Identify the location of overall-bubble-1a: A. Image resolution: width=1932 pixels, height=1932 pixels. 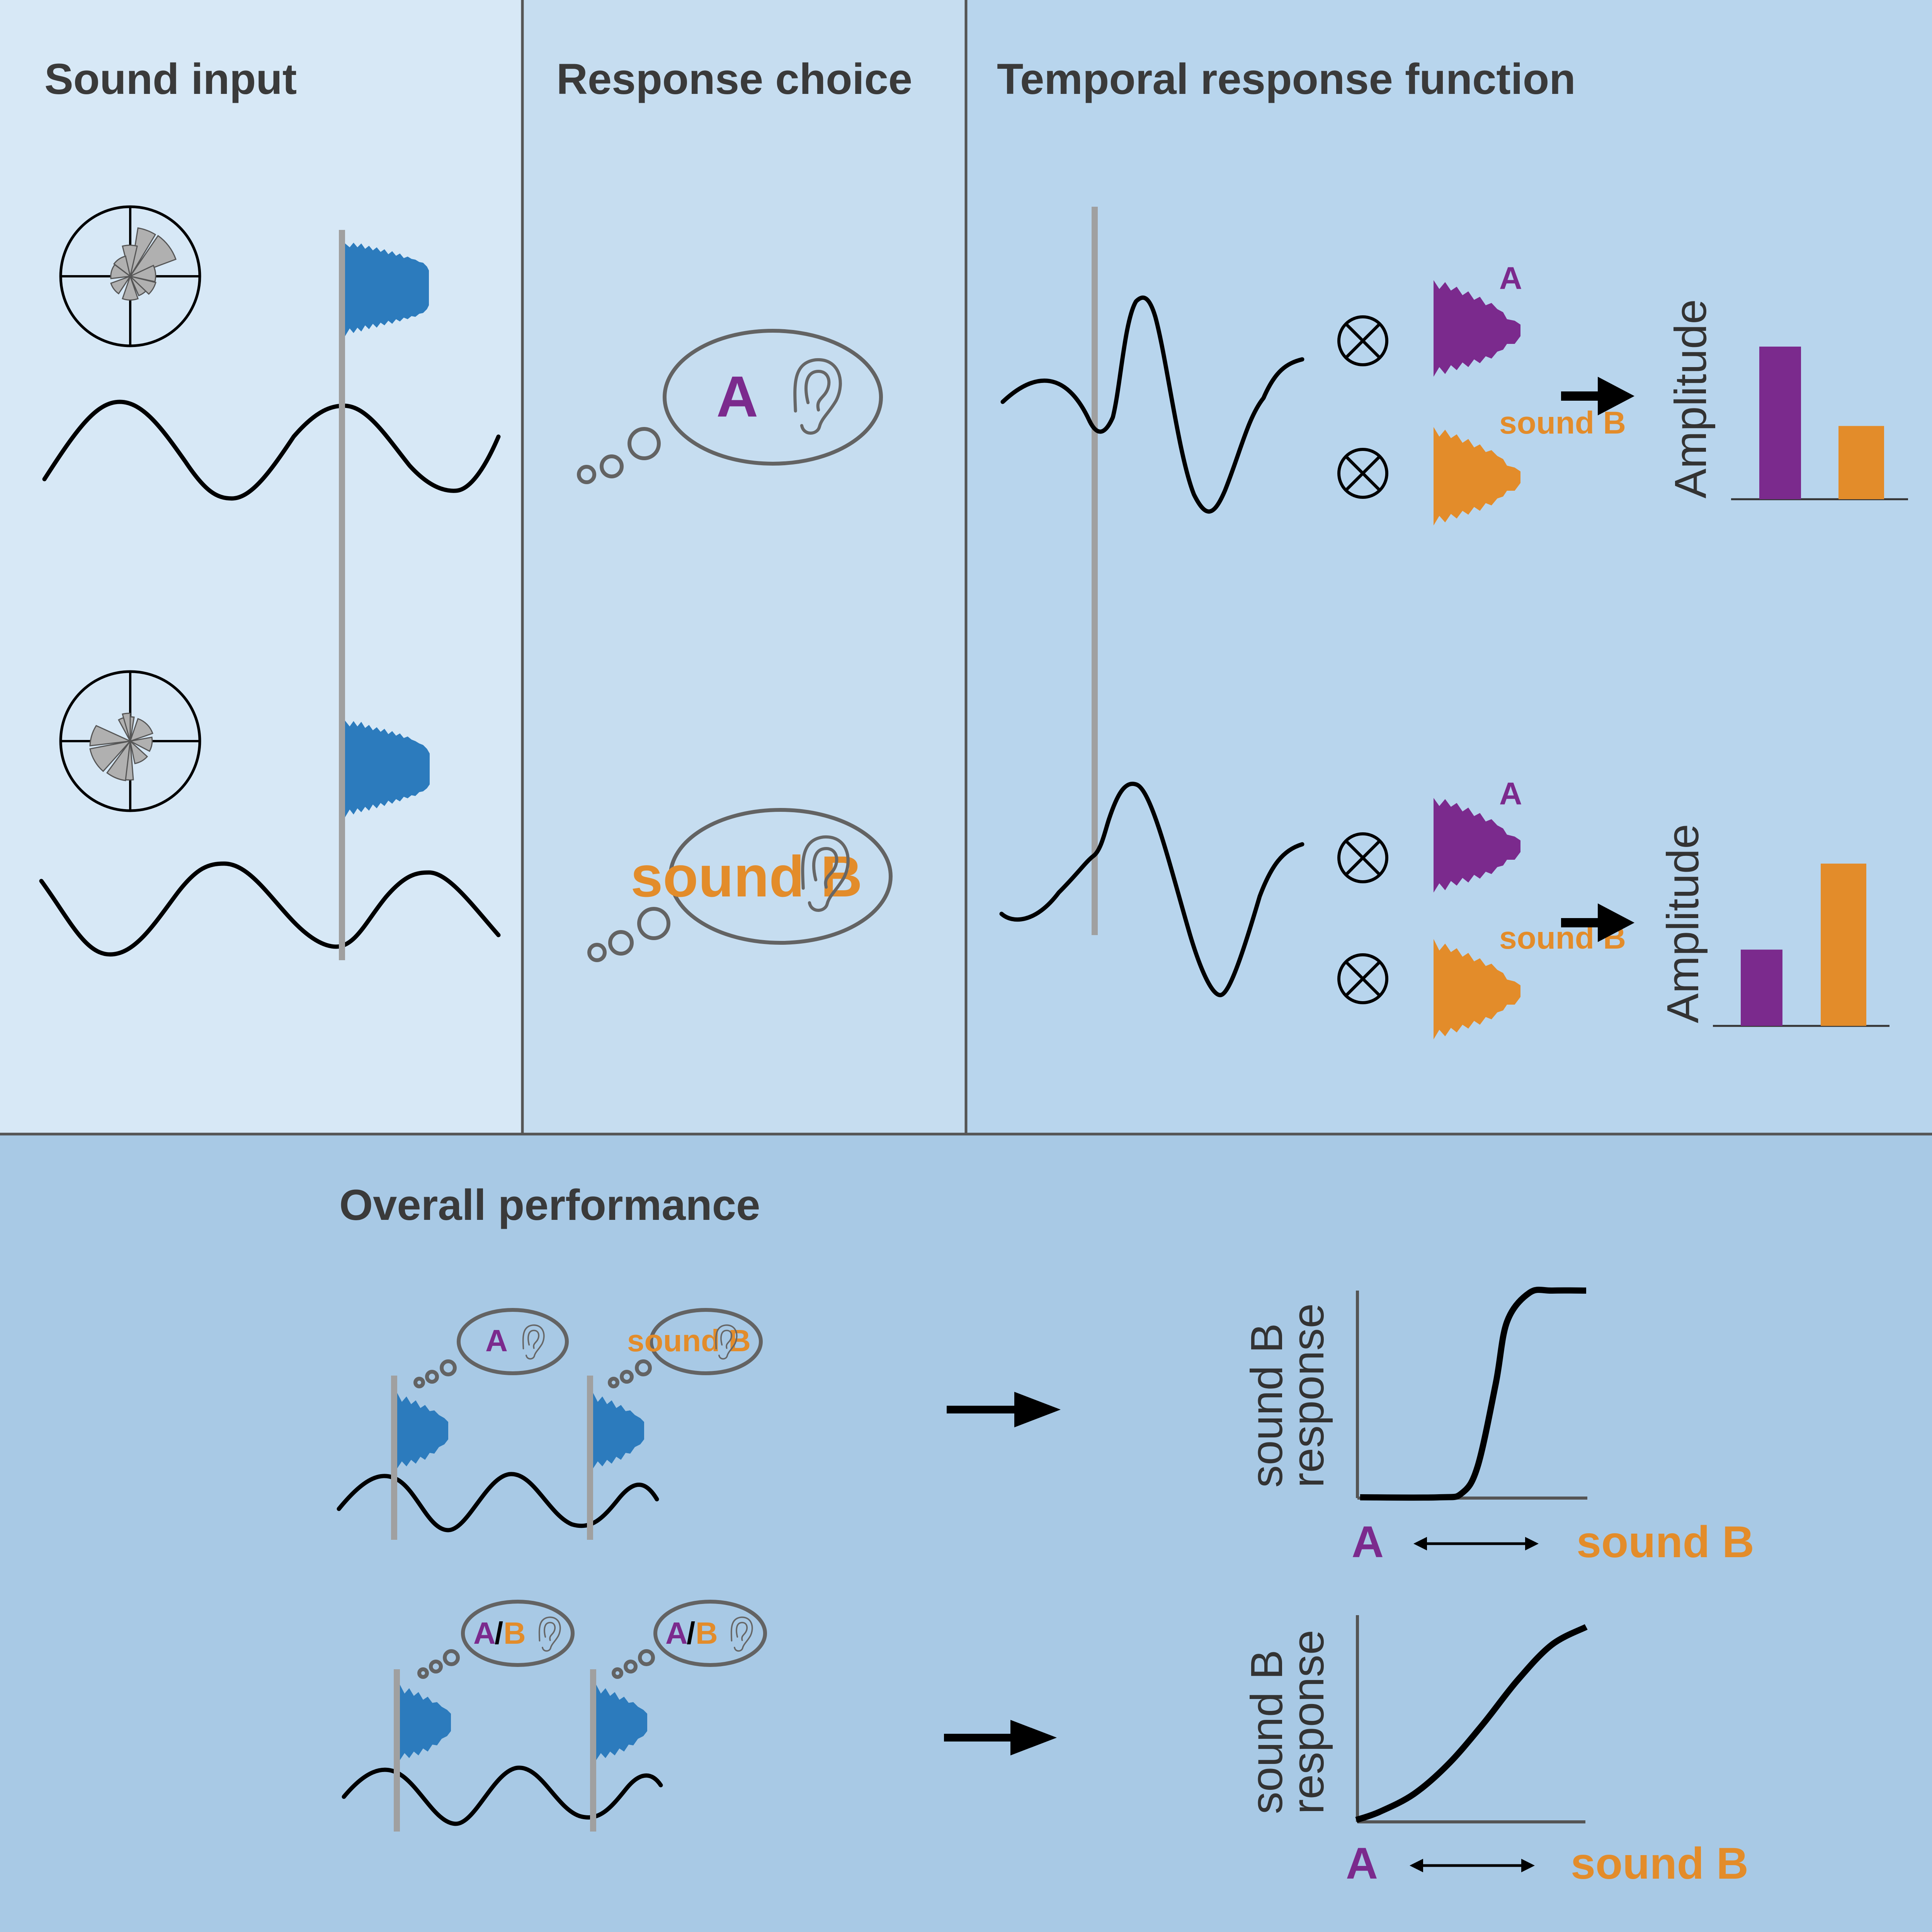
(491, 1348).